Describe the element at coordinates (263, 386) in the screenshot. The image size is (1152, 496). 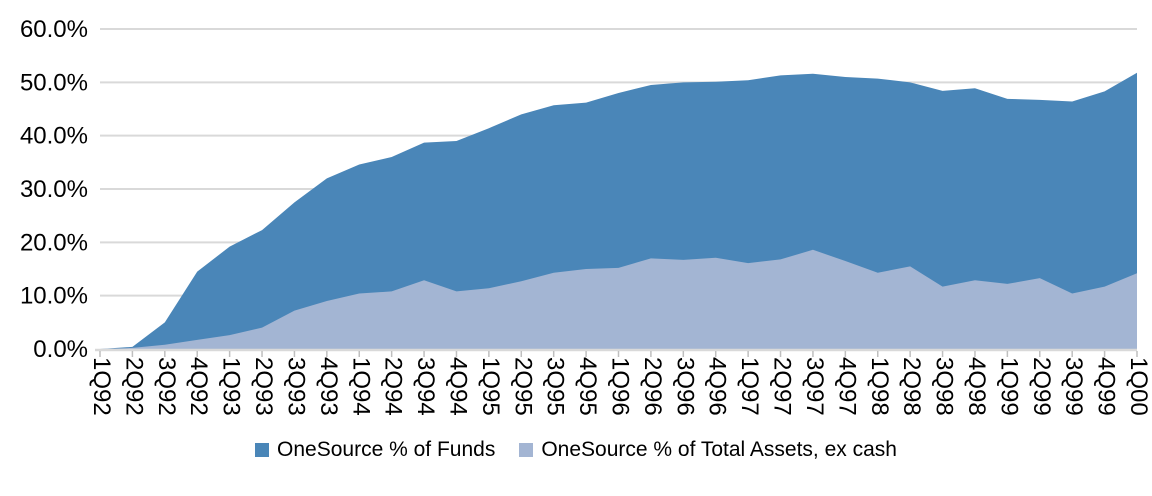
I see `x-axis-tick-label: 2Q93` at that location.